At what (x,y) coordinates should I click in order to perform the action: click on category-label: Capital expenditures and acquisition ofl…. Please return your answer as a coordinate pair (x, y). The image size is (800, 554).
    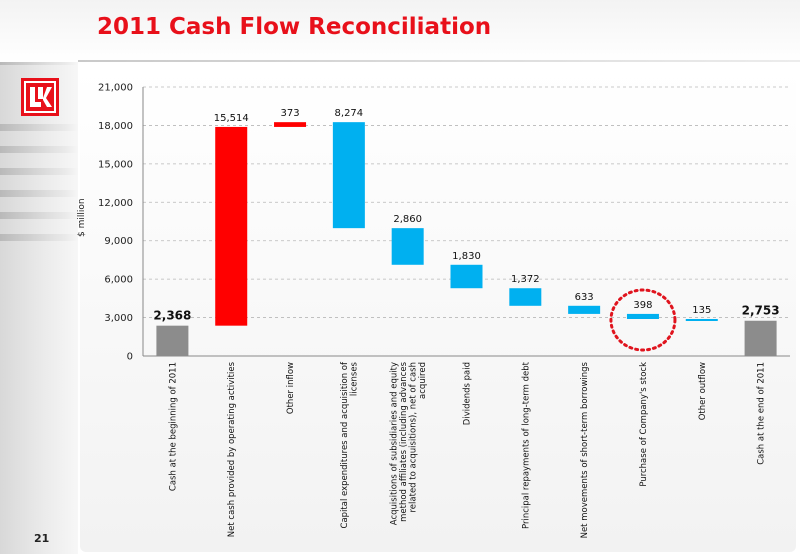
    Looking at the image, I should click on (350, 444).